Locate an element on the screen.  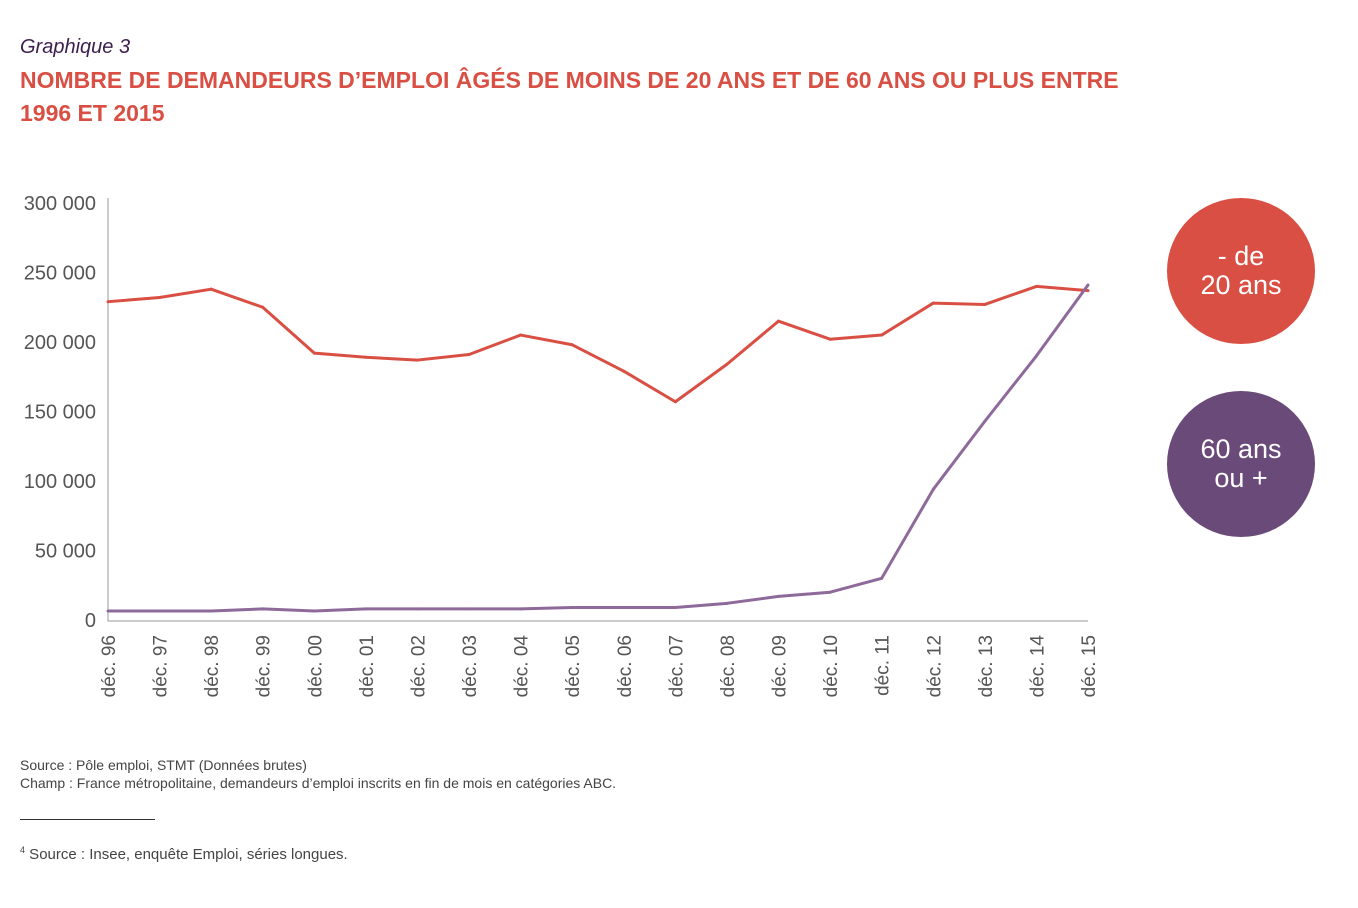
legend-under-20: - de 20 ans is located at coordinates (1241, 271).